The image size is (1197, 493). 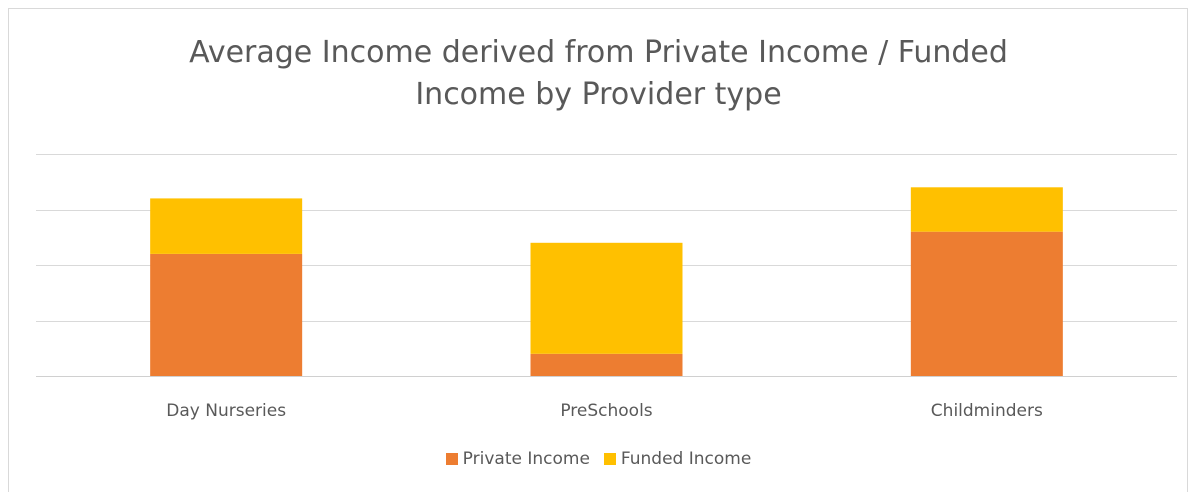 I want to click on bar-funded-income-day-nurseries, so click(x=226, y=226).